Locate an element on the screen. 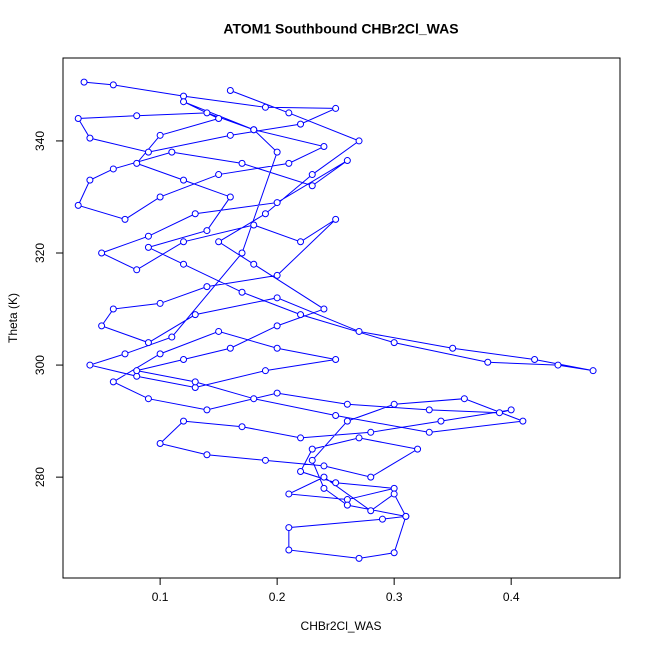  x-axis-label: CHBr2Cl_WAS is located at coordinates (341, 626).